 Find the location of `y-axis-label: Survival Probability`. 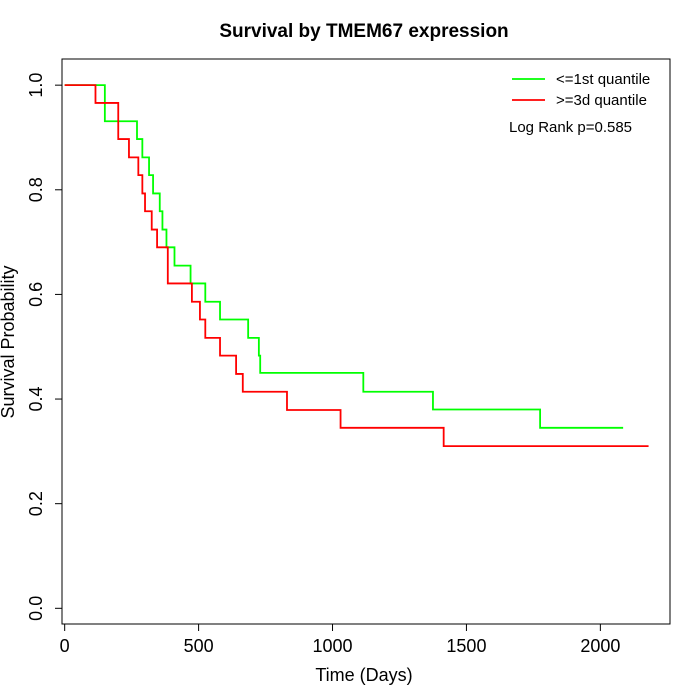

y-axis-label: Survival Probability is located at coordinates (9, 341).